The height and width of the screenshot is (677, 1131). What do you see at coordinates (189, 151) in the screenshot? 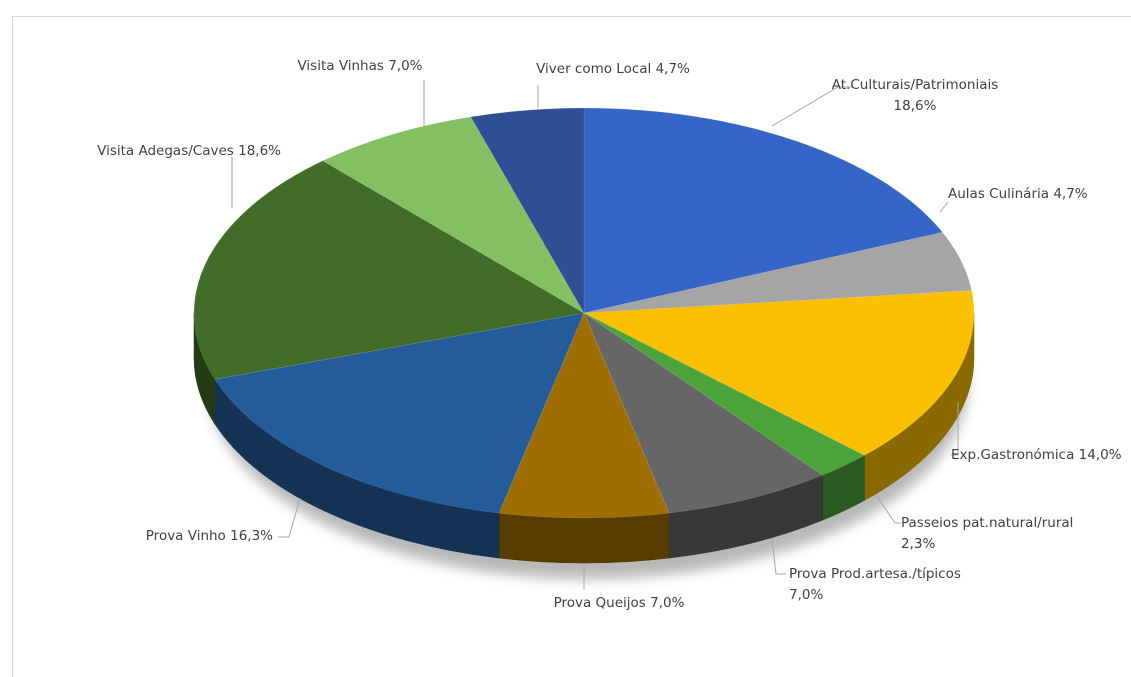
I see `data-label-visita-adegas-caves-18-6: Visita Adegas/Caves 18,6%` at bounding box center [189, 151].